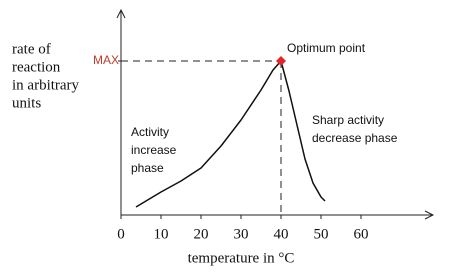 This screenshot has width=464, height=280. I want to click on y-tick-label: MAX, so click(106, 60).